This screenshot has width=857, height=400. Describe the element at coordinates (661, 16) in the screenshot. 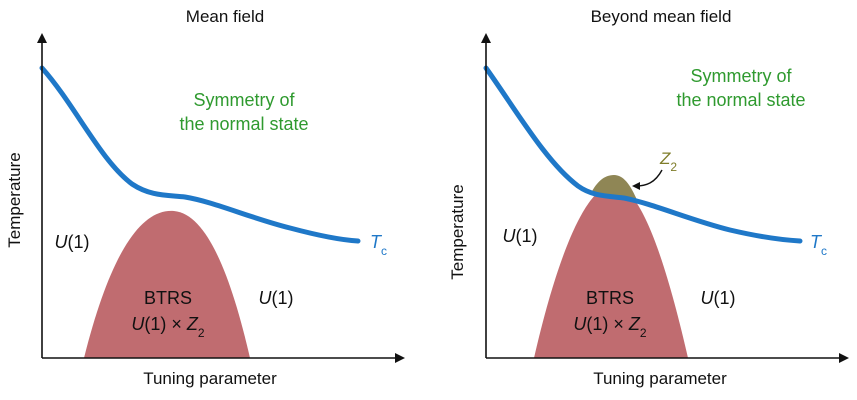

I see `panel-title: Beyond mean field` at that location.